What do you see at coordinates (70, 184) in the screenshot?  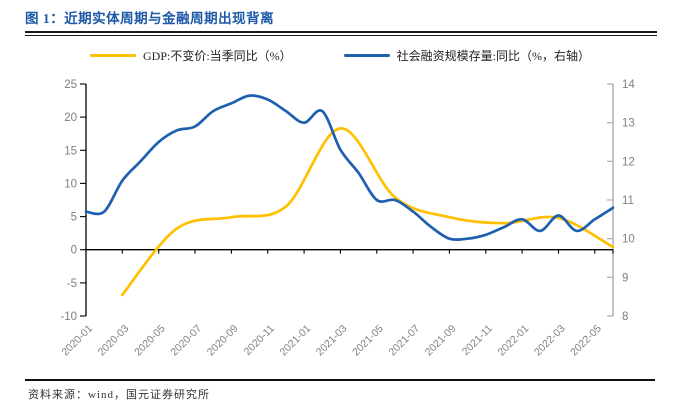 I see `y-axis-left-tick-label: 10` at bounding box center [70, 184].